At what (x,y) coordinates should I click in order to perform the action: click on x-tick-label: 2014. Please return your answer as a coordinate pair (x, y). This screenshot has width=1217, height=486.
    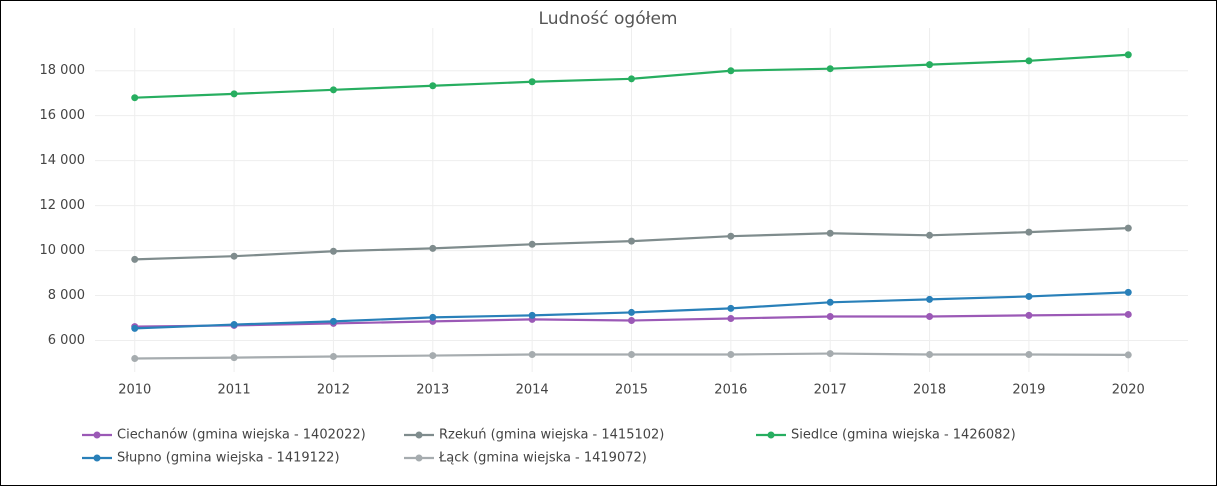
    Looking at the image, I should click on (532, 390).